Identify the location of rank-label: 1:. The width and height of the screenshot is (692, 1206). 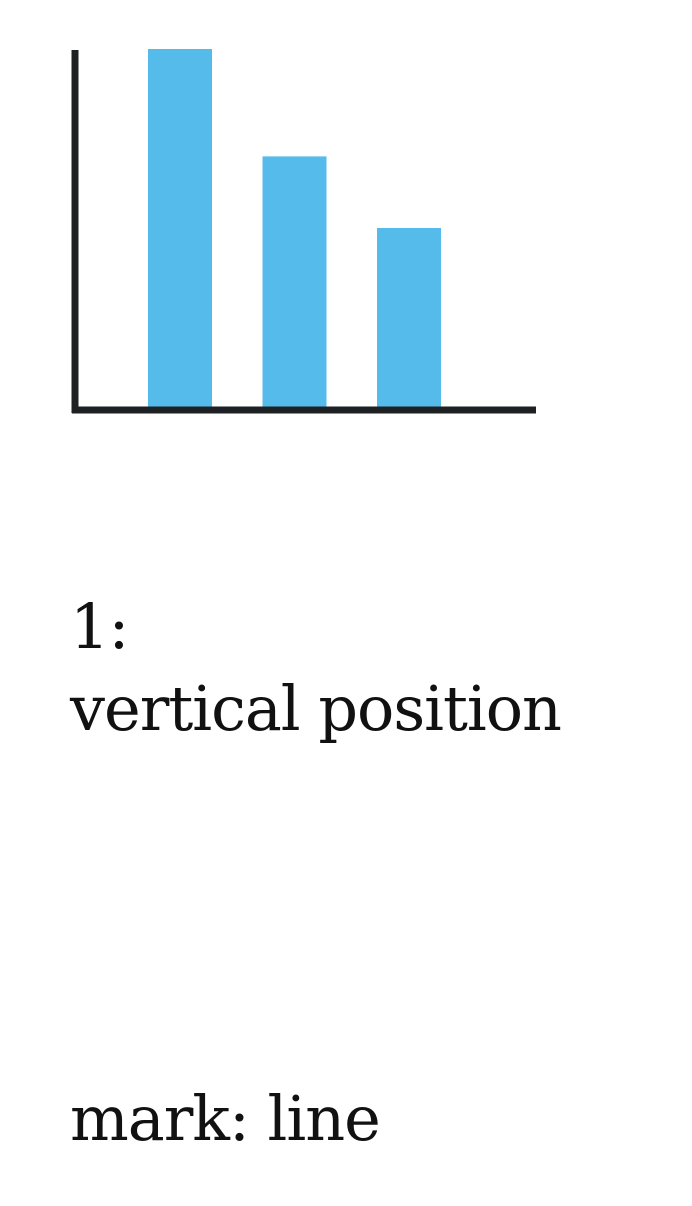
(99, 626).